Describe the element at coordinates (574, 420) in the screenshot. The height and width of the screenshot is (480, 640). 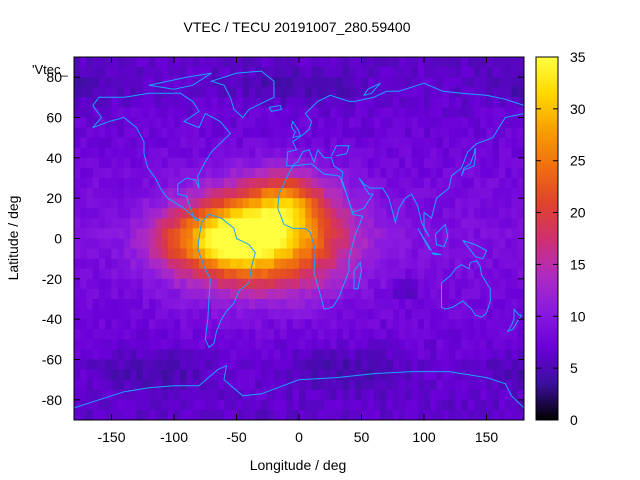
I see `colorbar-tick-label: 0` at that location.